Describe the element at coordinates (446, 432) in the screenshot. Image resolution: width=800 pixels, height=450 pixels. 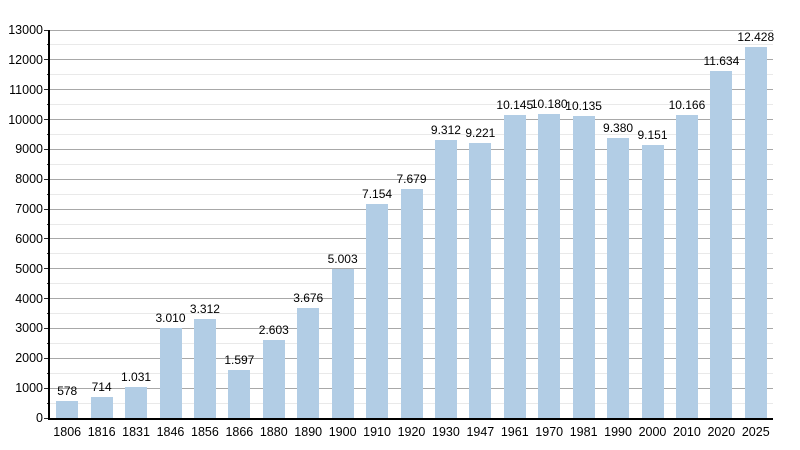
I see `x-axis-label: 1930` at that location.